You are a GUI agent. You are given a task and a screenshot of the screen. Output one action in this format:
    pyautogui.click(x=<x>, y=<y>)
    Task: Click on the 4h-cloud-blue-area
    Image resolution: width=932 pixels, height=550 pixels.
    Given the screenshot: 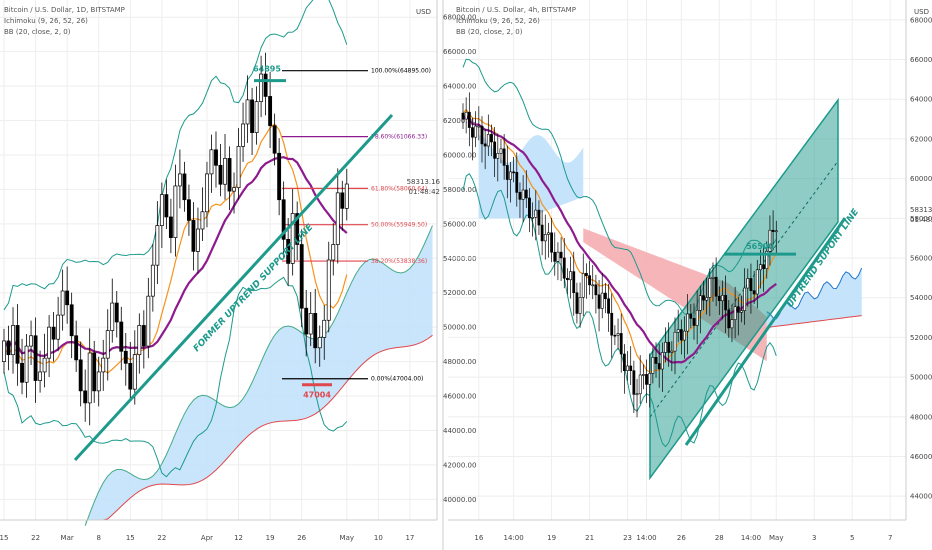 What is the action you would take?
    pyautogui.click(x=531, y=177)
    